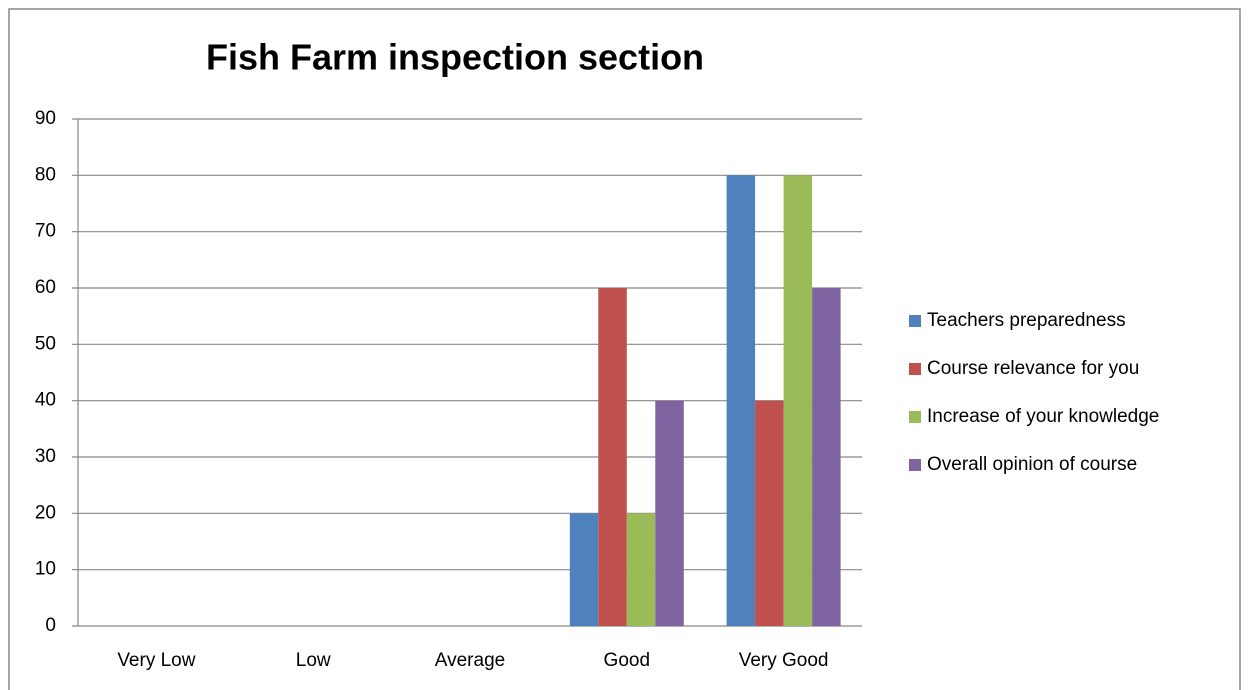 The image size is (1248, 690). I want to click on y-tick-label: 70, so click(45, 231).